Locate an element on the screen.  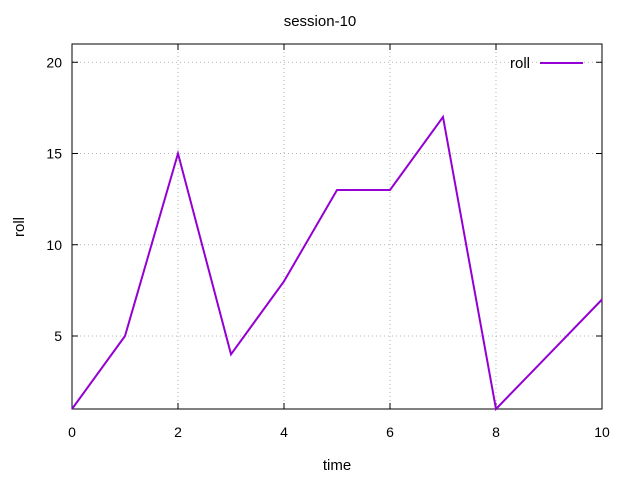
x-tick-label: 10 is located at coordinates (602, 432).